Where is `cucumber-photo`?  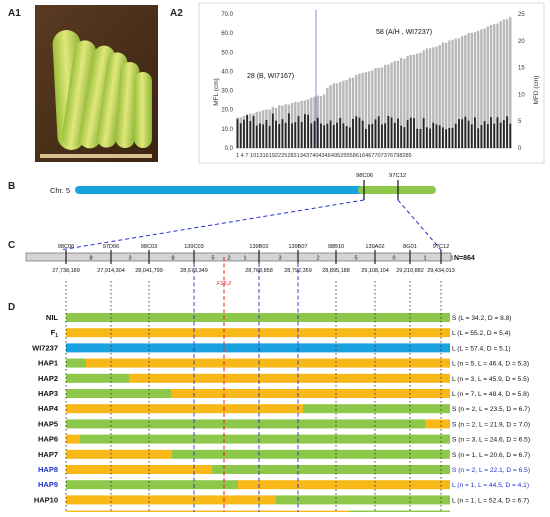 cucumber-photo is located at coordinates (96, 83).